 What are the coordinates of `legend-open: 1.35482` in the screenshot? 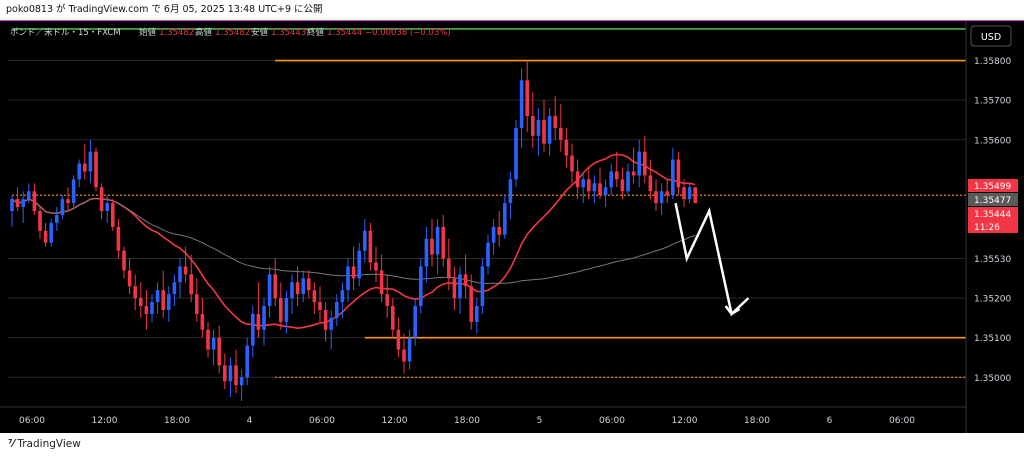 It's located at (176, 33).